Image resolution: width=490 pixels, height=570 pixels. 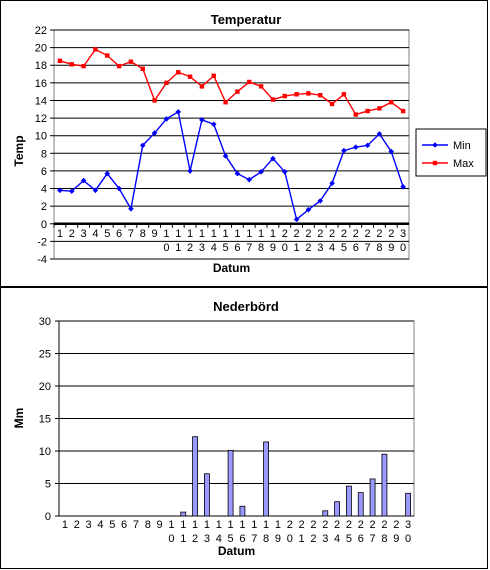 What do you see at coordinates (41, 101) in the screenshot?
I see `y-tick-label: 14` at bounding box center [41, 101].